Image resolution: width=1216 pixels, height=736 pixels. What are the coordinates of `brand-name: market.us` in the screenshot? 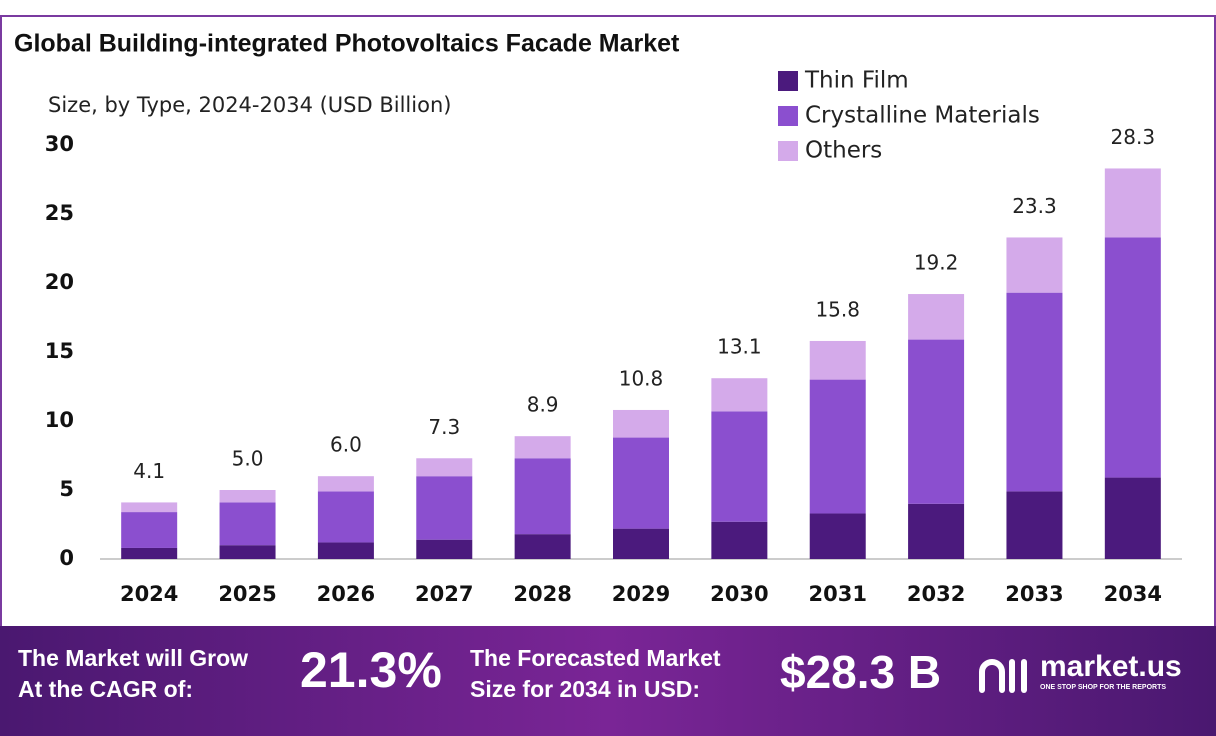 It's located at (1111, 666).